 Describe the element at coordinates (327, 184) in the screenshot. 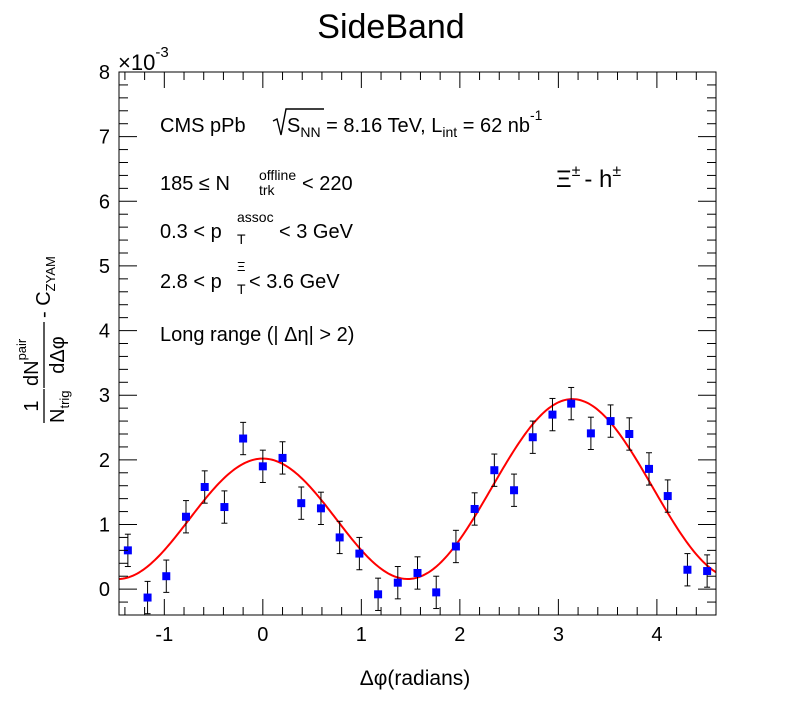

I see `annotation-multiplicity-end: < 220` at that location.